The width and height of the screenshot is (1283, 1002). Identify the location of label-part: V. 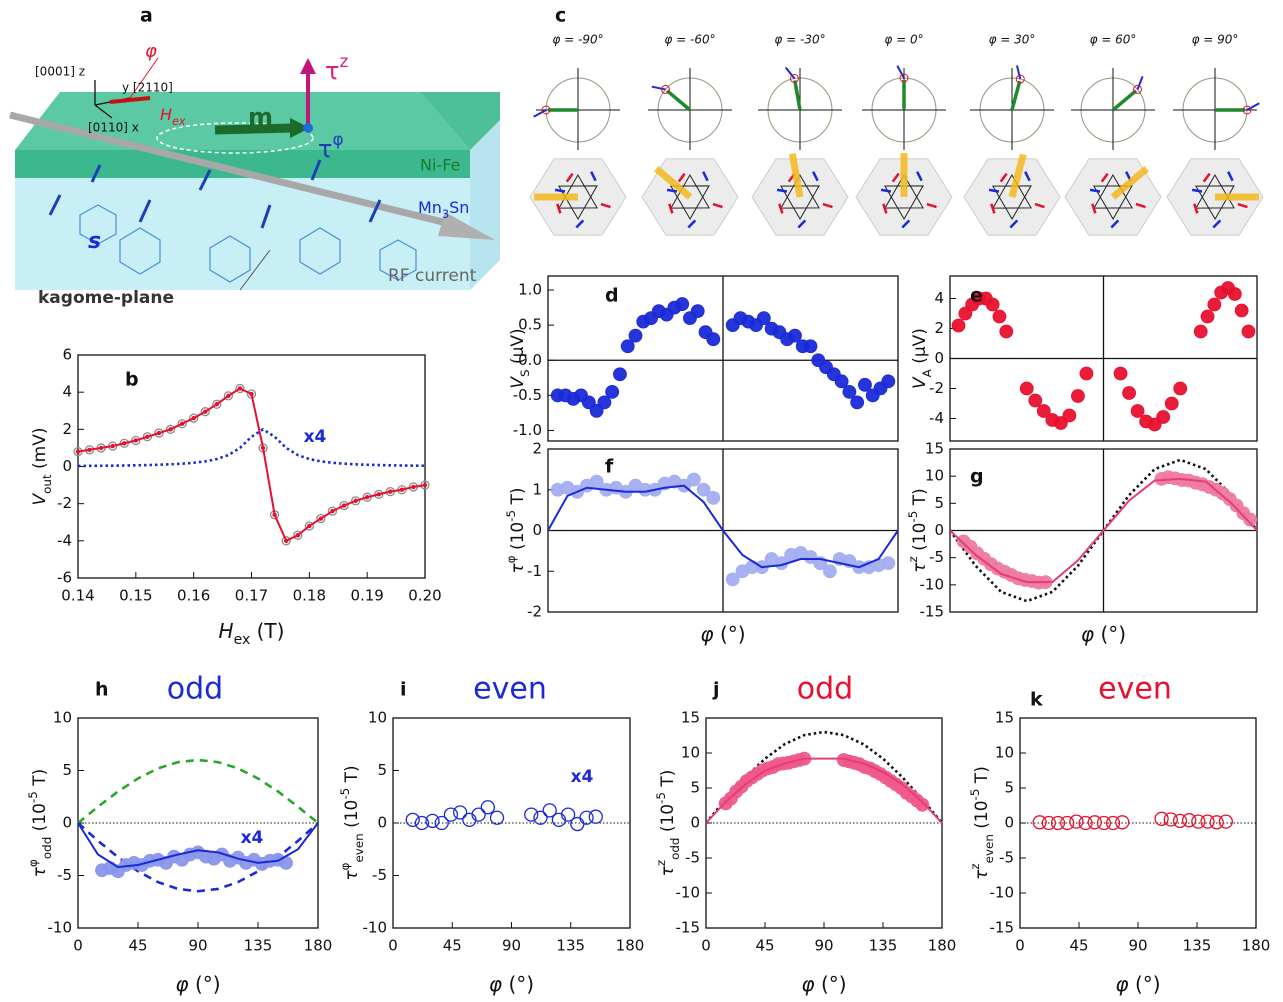
(40, 498).